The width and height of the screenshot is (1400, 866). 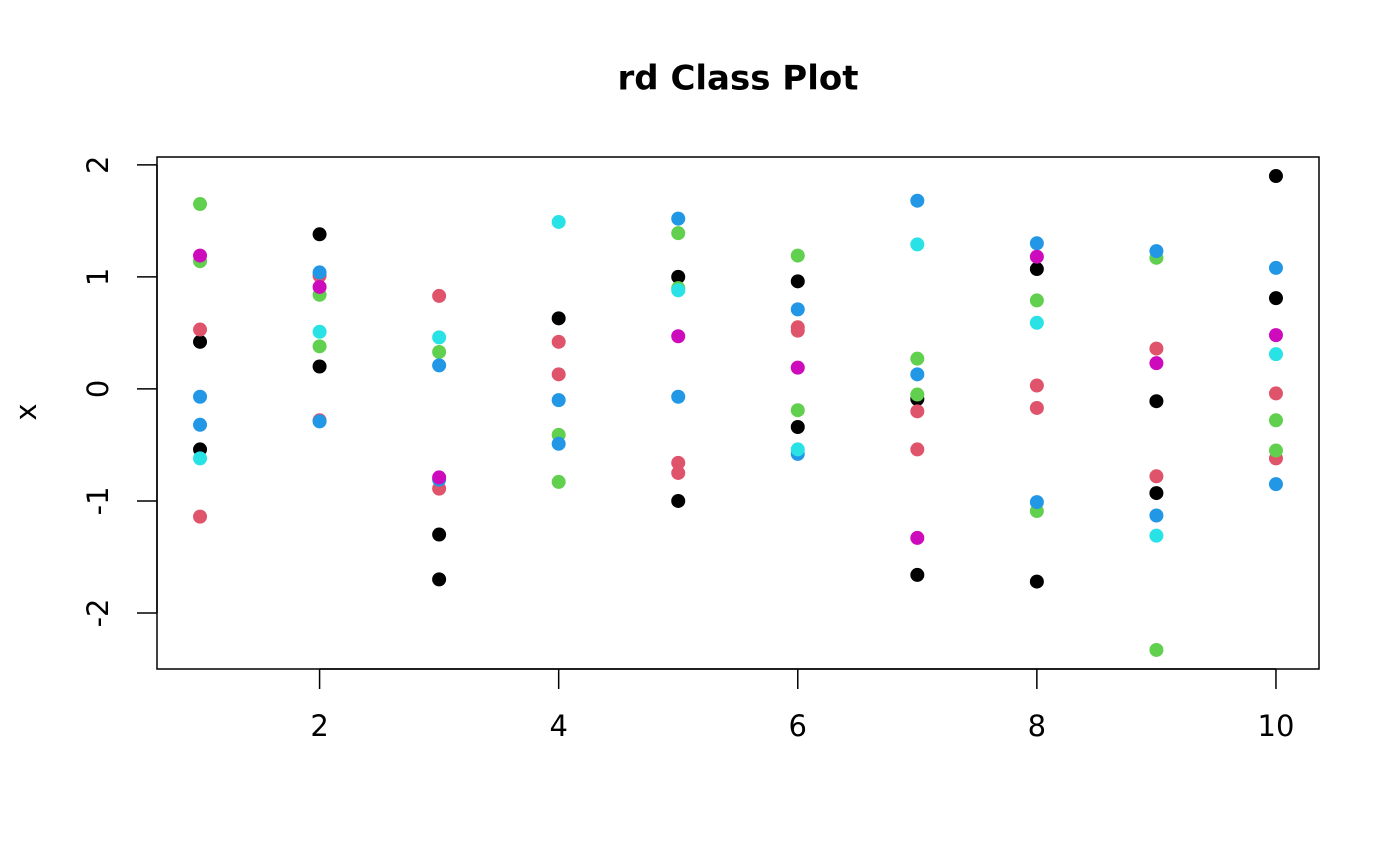 I want to click on y-axis-label: x, so click(x=26, y=411).